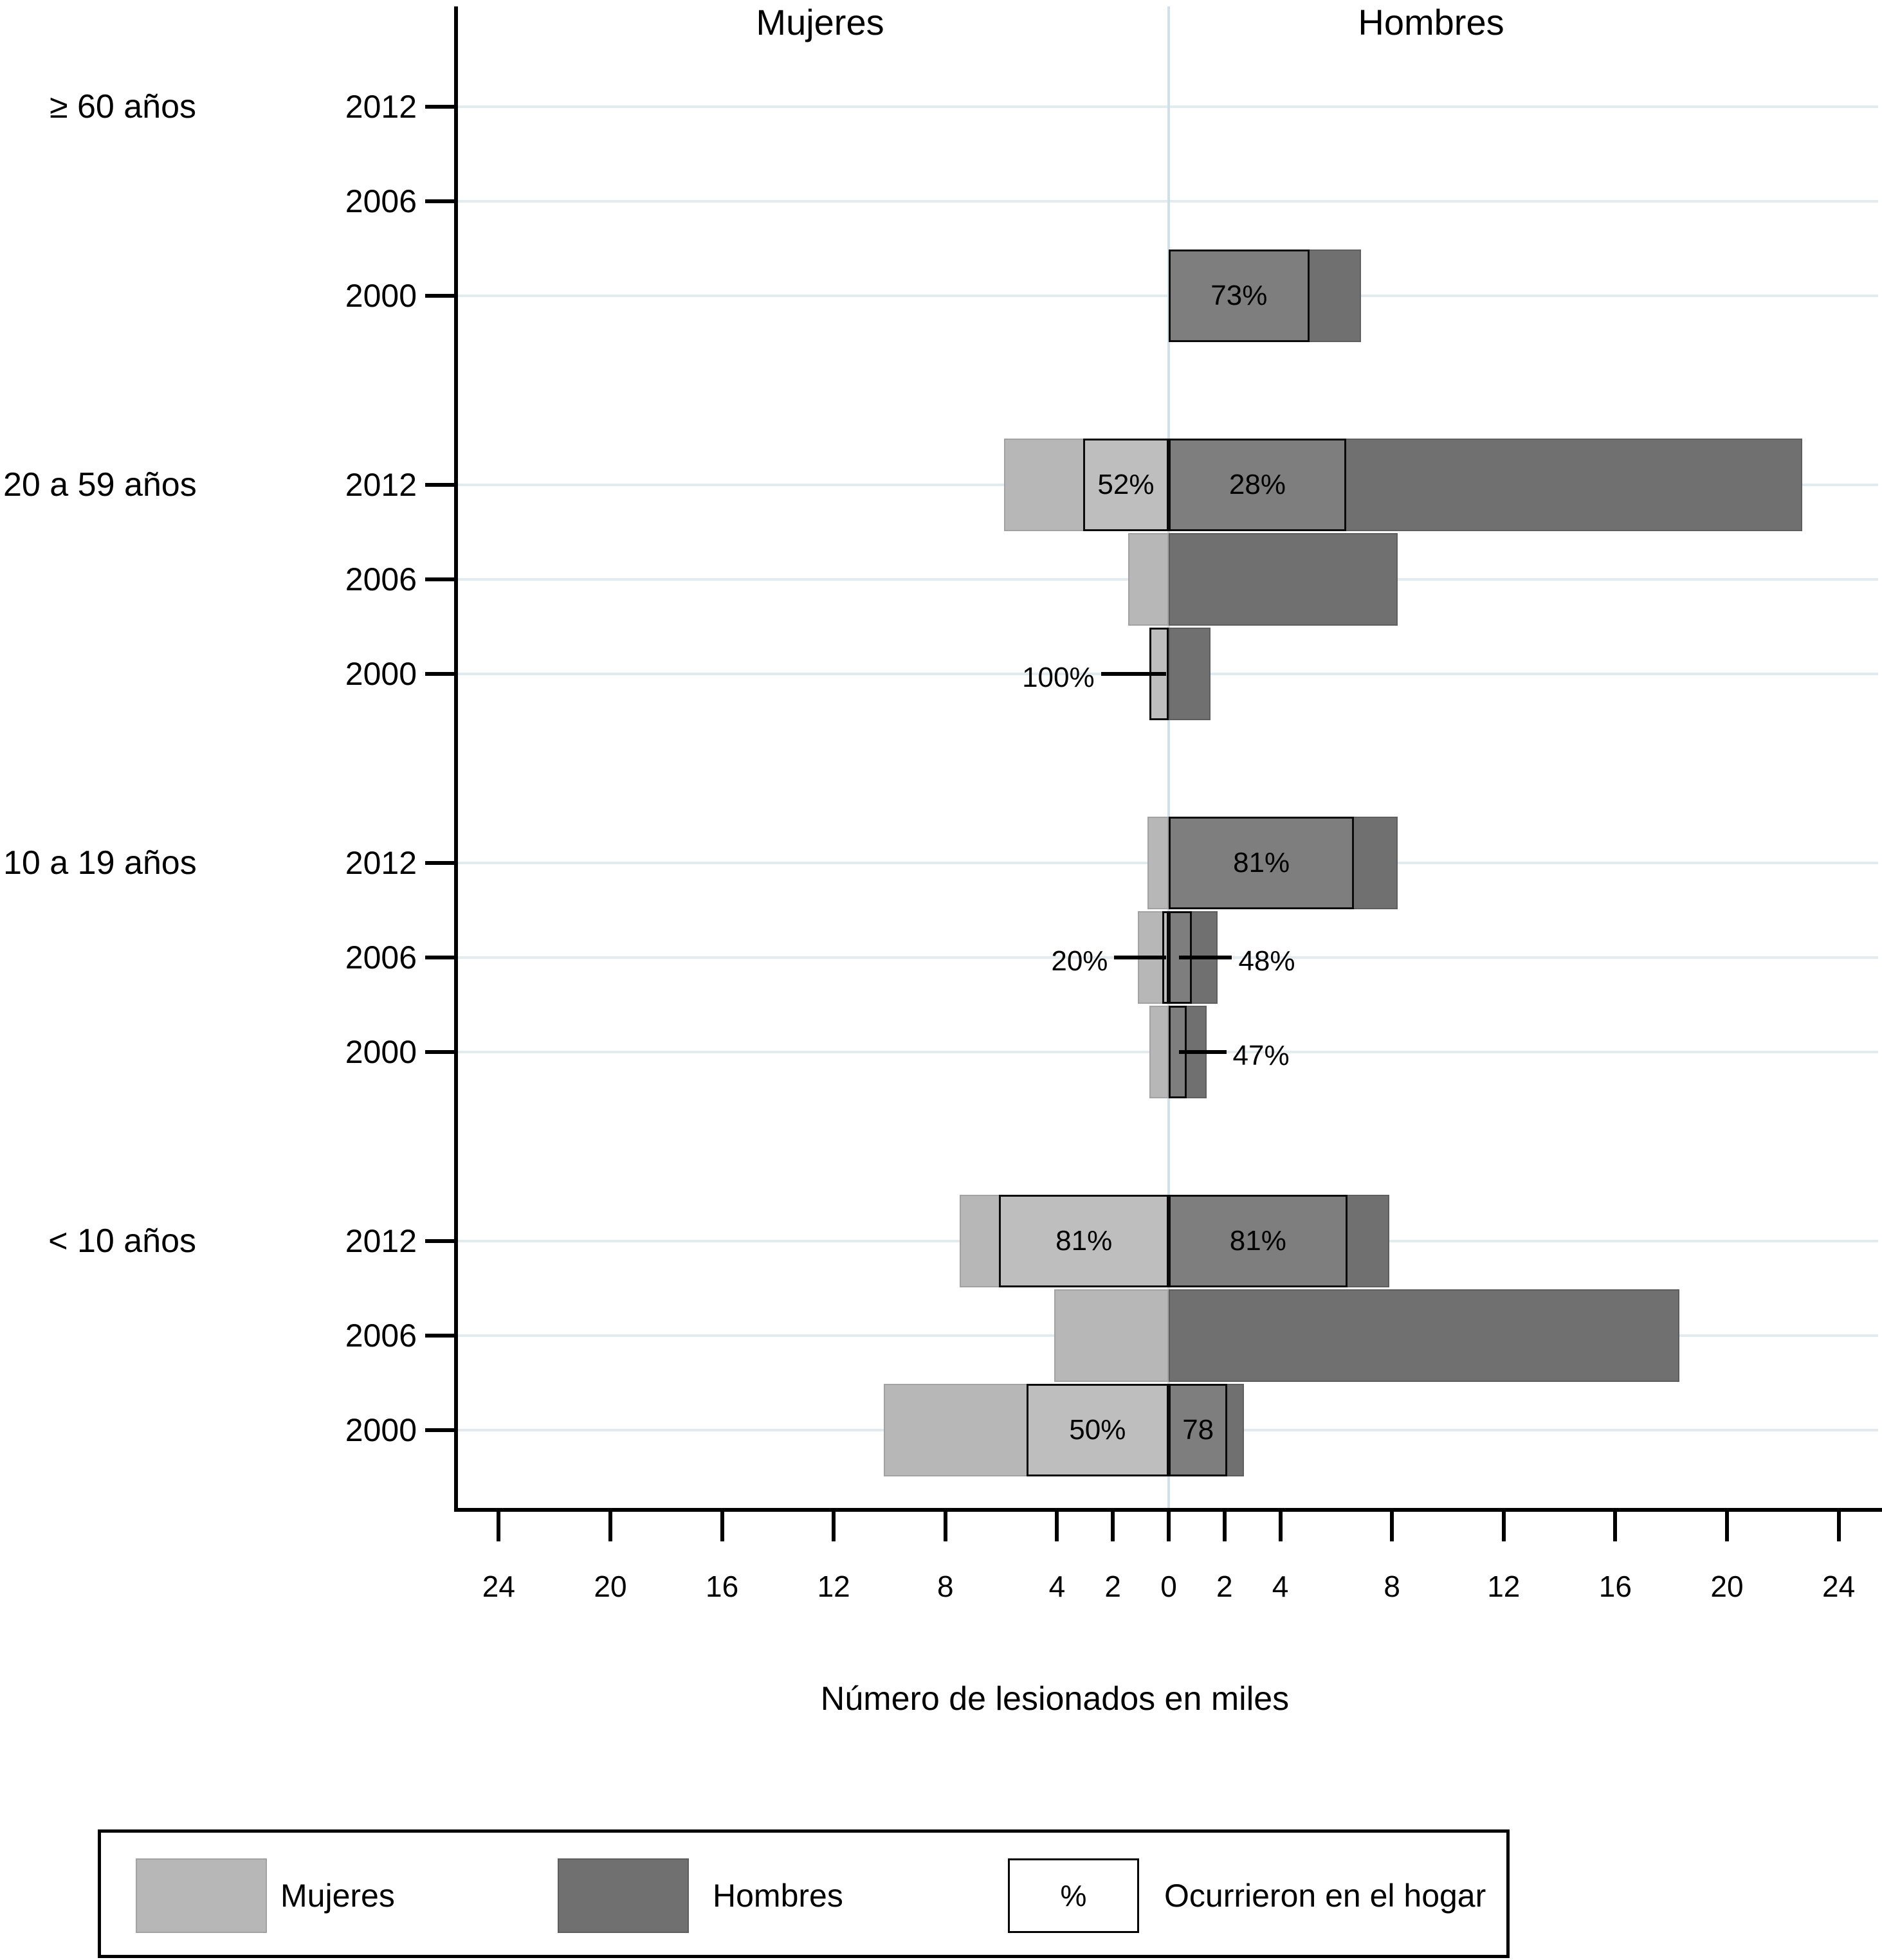  I want to click on x-tick-label: 4, so click(1280, 1586).